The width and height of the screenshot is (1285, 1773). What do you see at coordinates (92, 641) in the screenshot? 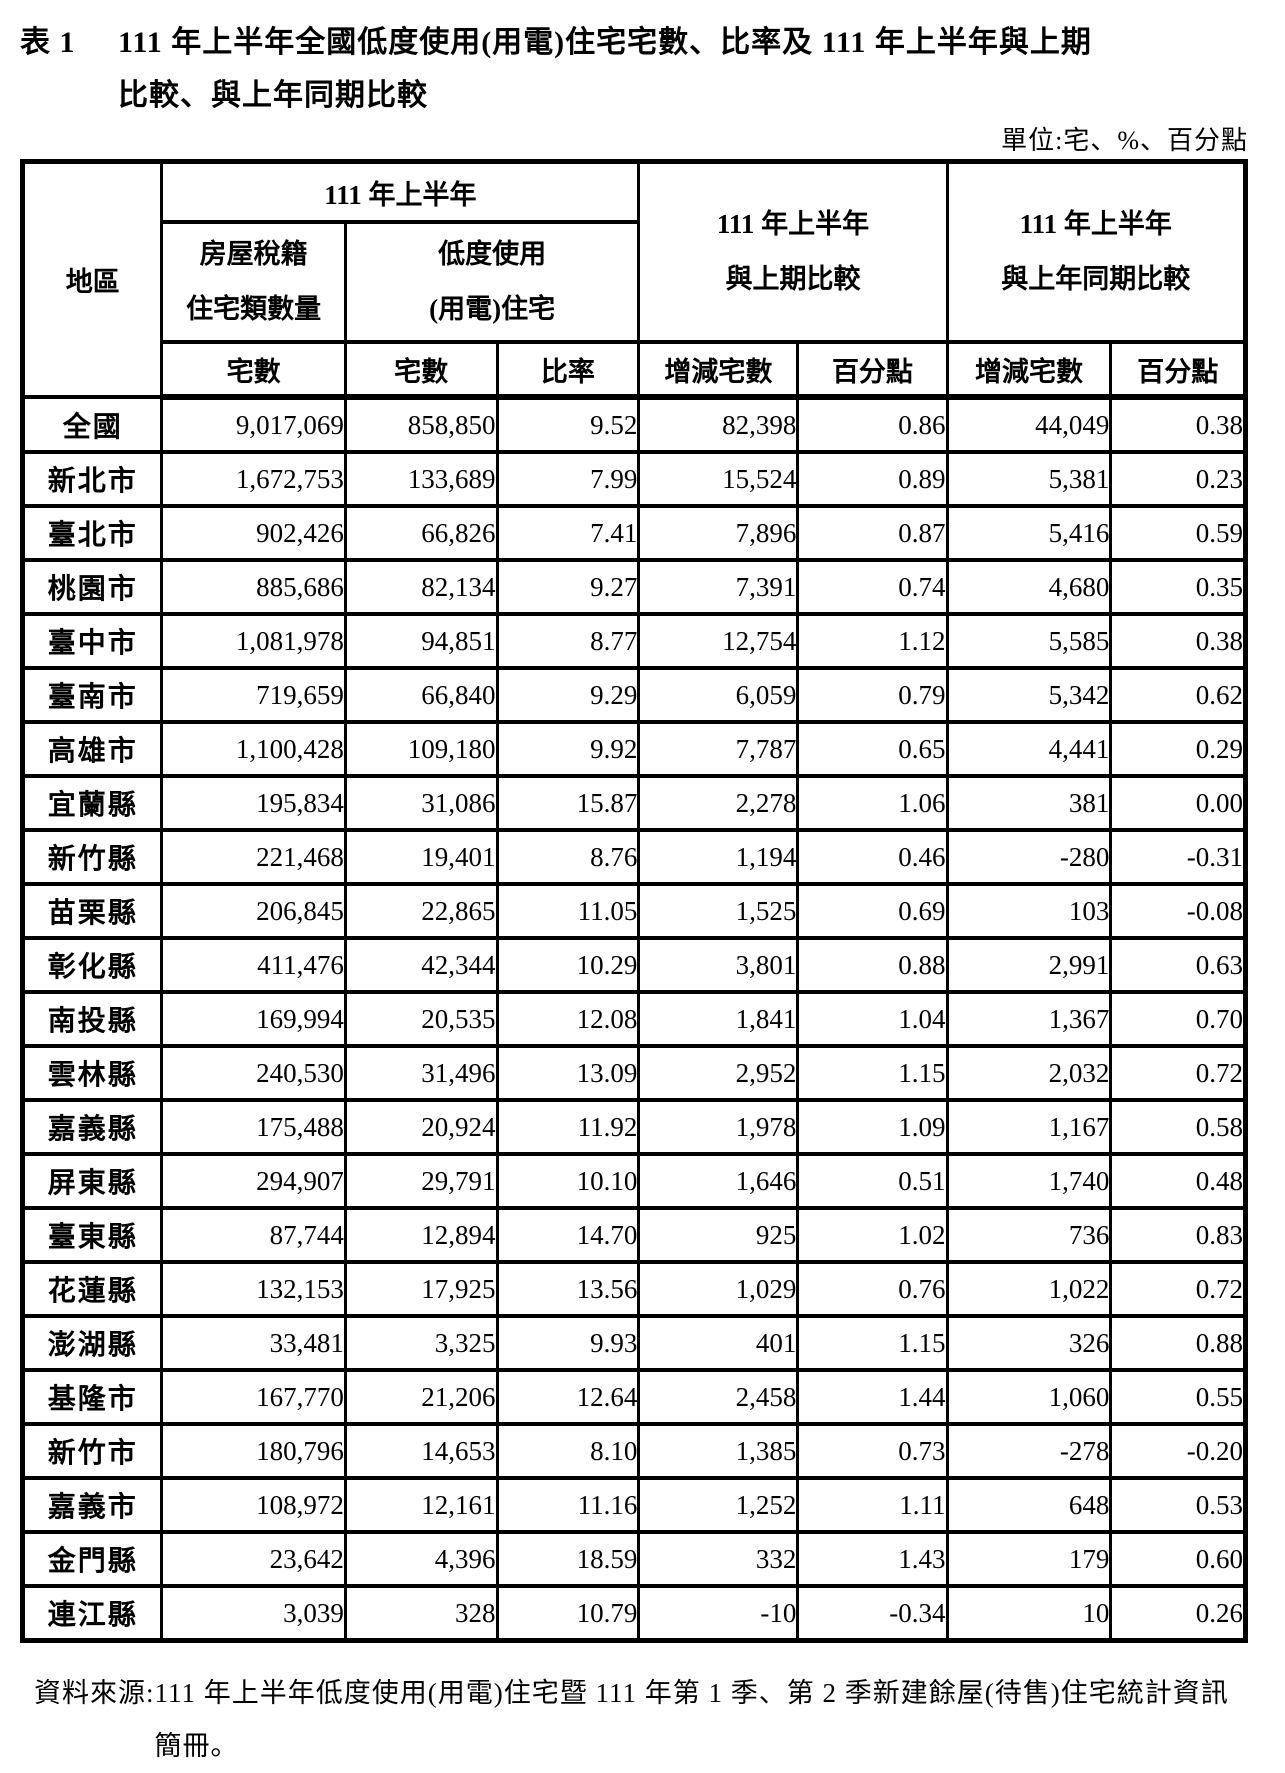
I see `region-cell: 臺中市` at bounding box center [92, 641].